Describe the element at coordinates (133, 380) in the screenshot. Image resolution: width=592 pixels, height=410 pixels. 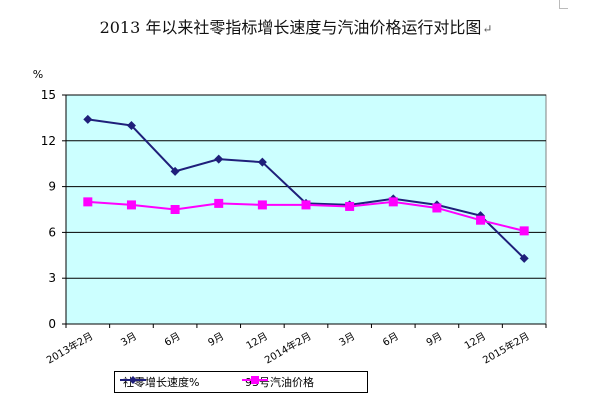
I see `legend-swatch-retail` at that location.